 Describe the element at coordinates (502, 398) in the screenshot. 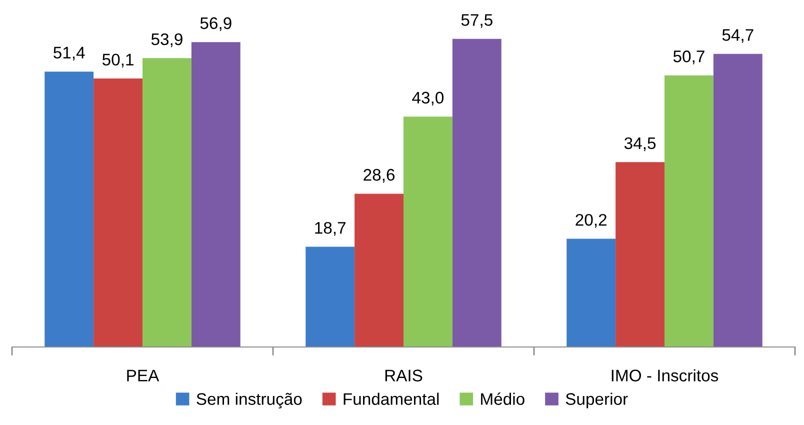

I see `legend-label: Médio` at that location.